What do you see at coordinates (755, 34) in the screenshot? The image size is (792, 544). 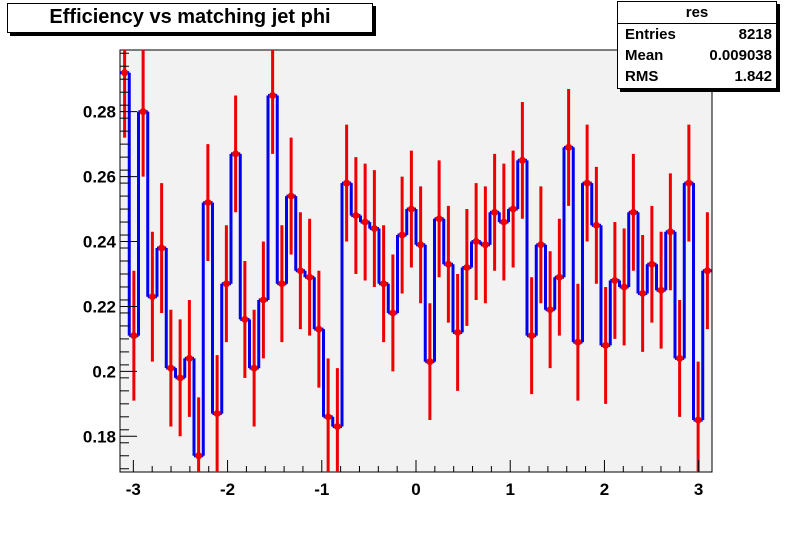 I see `stats-value: 8218` at bounding box center [755, 34].